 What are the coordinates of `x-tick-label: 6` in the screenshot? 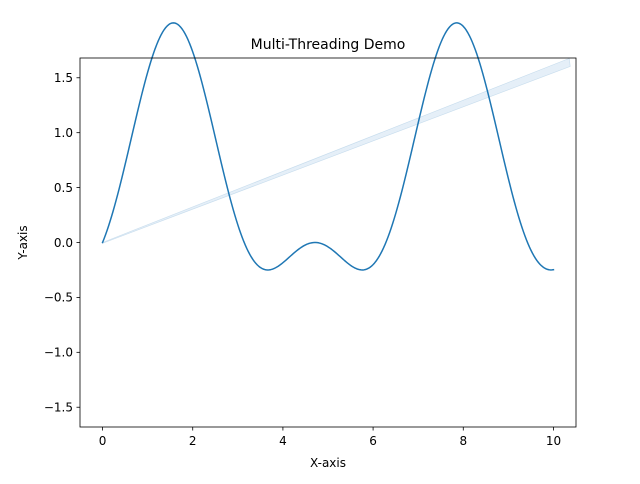 It's located at (373, 441).